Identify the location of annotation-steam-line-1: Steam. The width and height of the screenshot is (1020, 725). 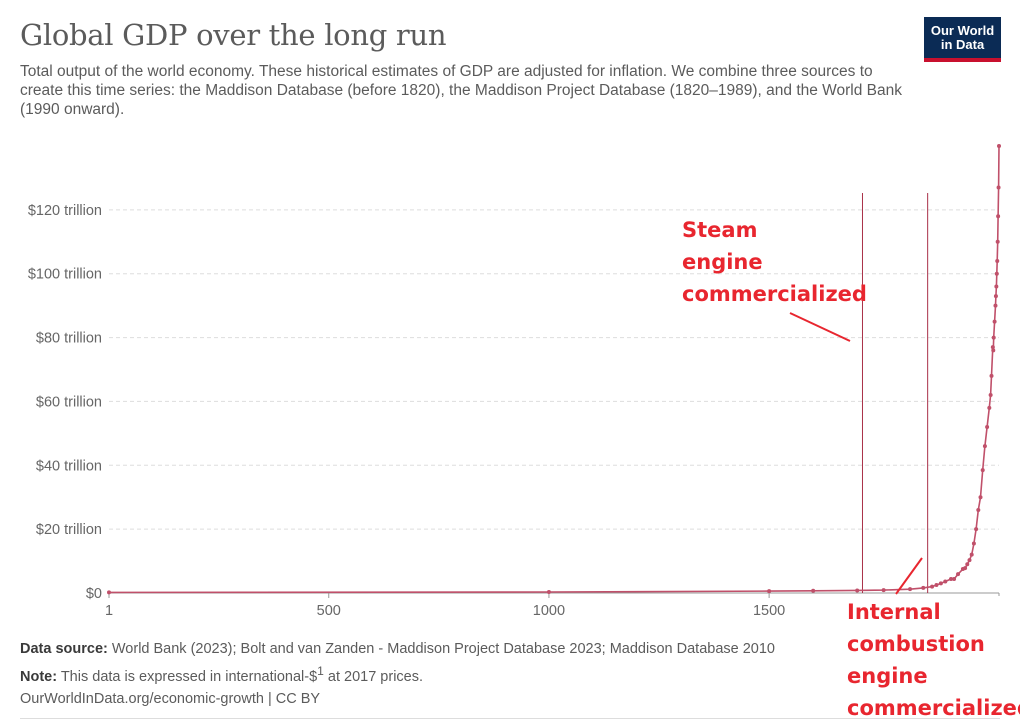
(720, 230).